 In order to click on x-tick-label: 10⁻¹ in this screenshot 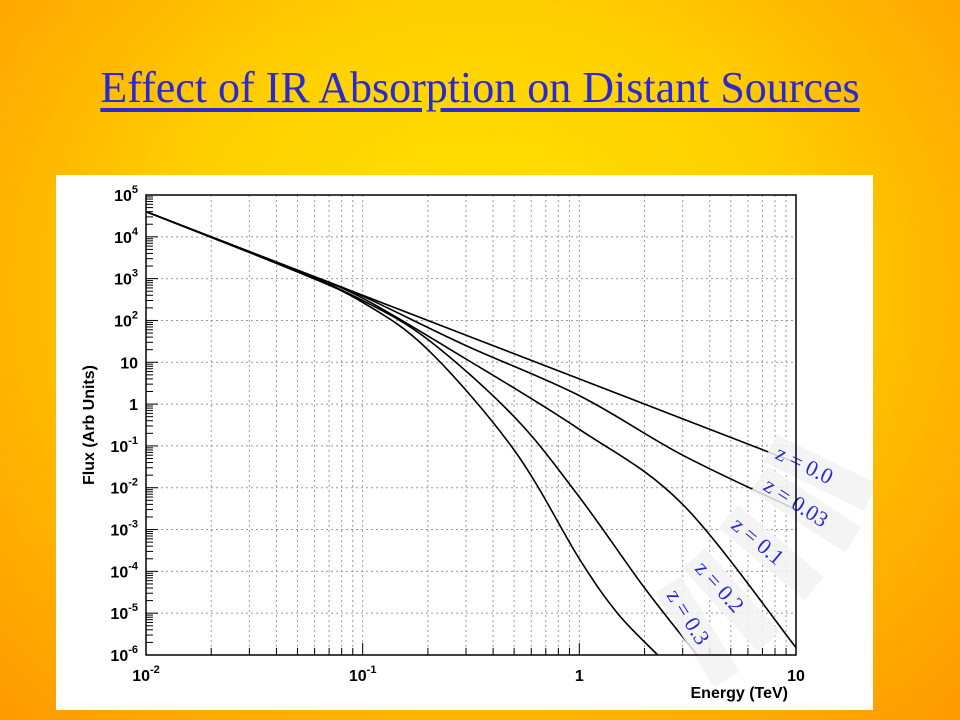, I will do `click(363, 674)`.